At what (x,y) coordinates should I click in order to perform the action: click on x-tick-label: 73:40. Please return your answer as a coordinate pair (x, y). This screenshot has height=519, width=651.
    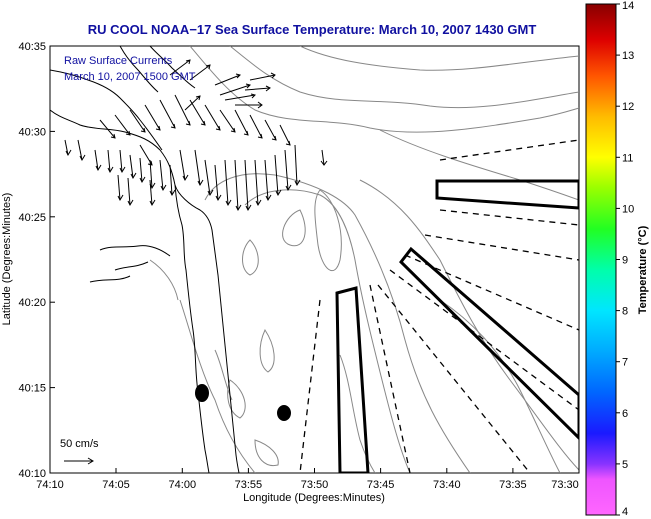
    Looking at the image, I should click on (447, 485).